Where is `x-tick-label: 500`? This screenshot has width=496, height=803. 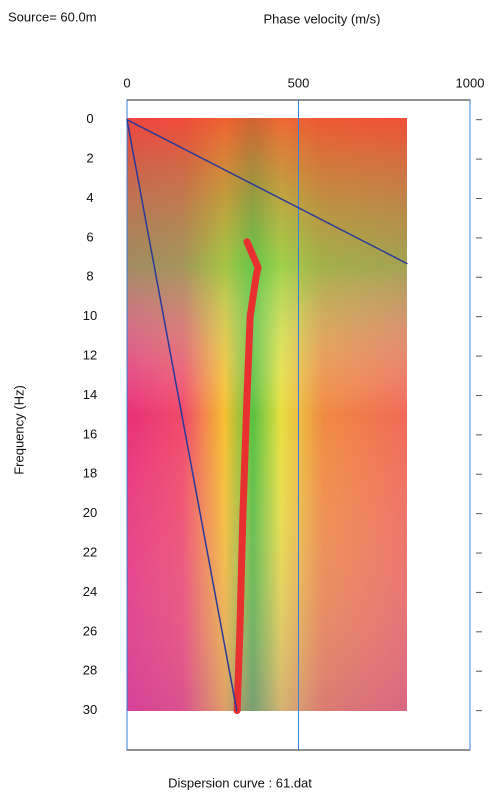 x-tick-label: 500 is located at coordinates (299, 82).